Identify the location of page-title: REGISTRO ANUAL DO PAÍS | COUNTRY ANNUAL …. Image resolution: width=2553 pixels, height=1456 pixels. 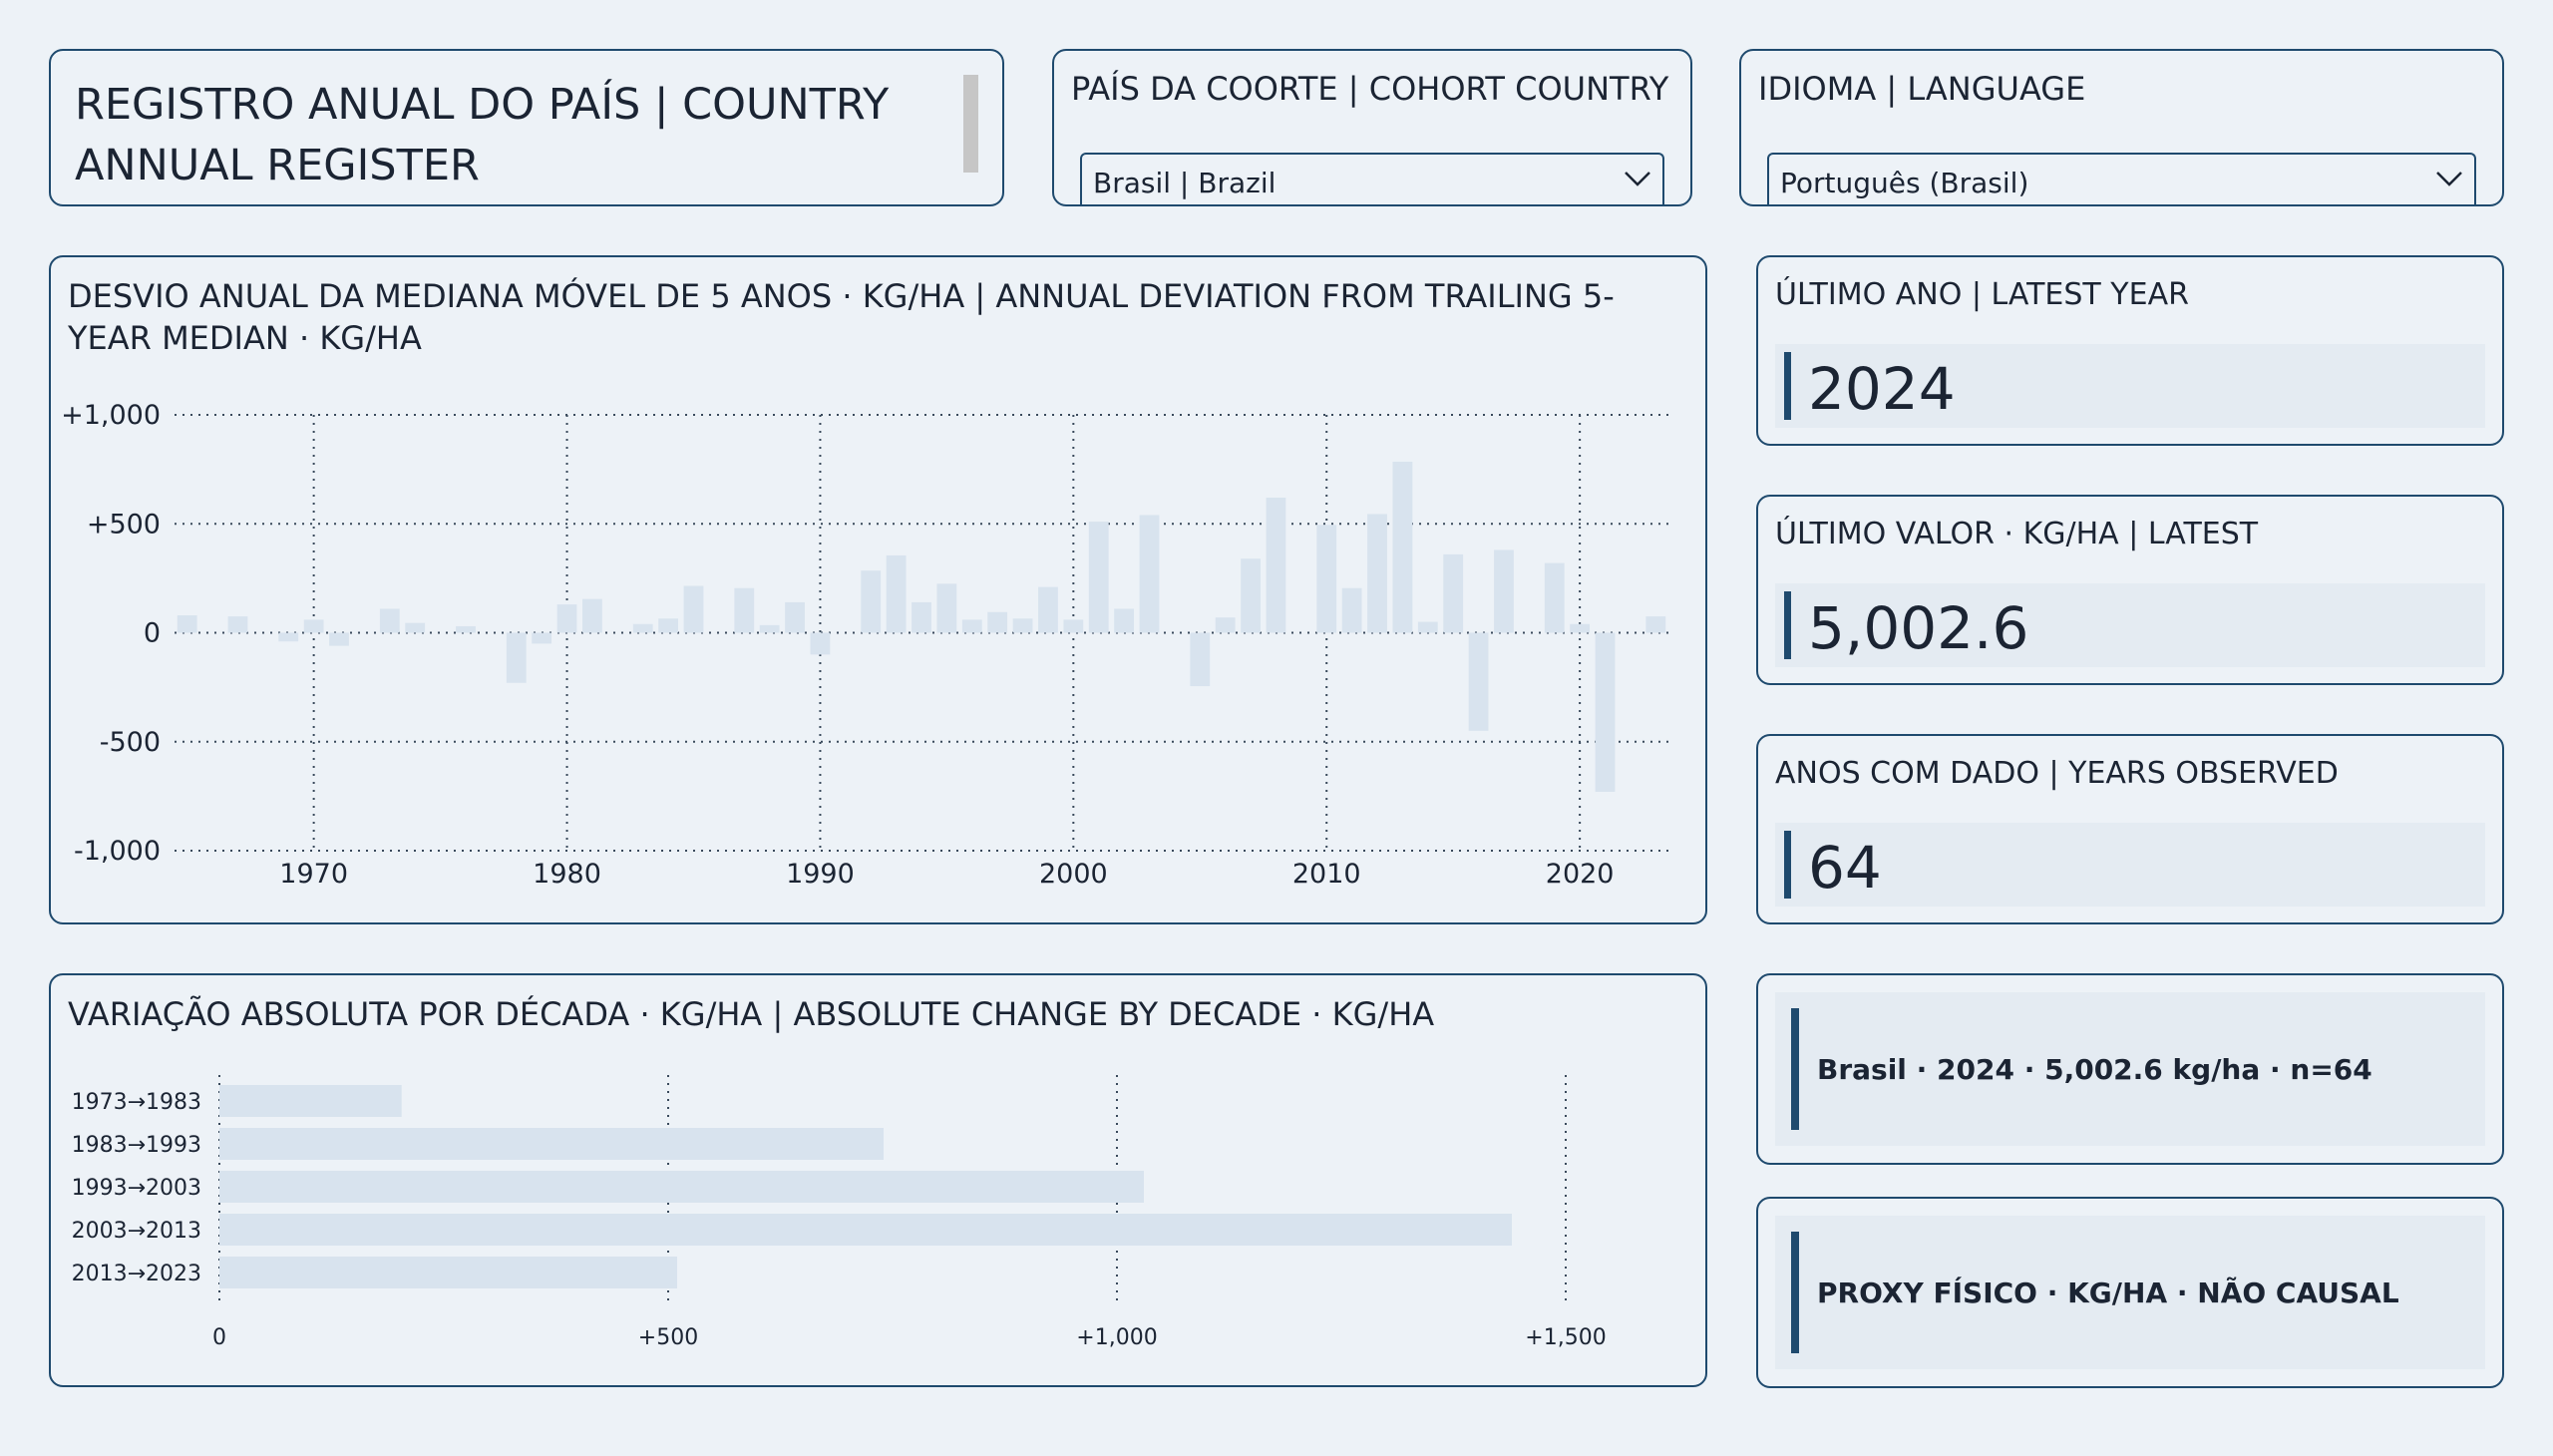
(483, 135).